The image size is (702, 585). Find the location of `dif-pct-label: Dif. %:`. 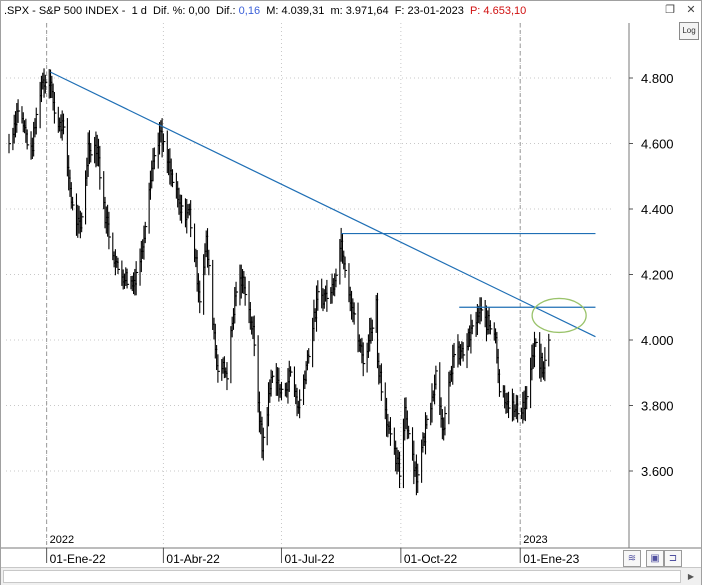

dif-pct-label: Dif. %: is located at coordinates (169, 11).